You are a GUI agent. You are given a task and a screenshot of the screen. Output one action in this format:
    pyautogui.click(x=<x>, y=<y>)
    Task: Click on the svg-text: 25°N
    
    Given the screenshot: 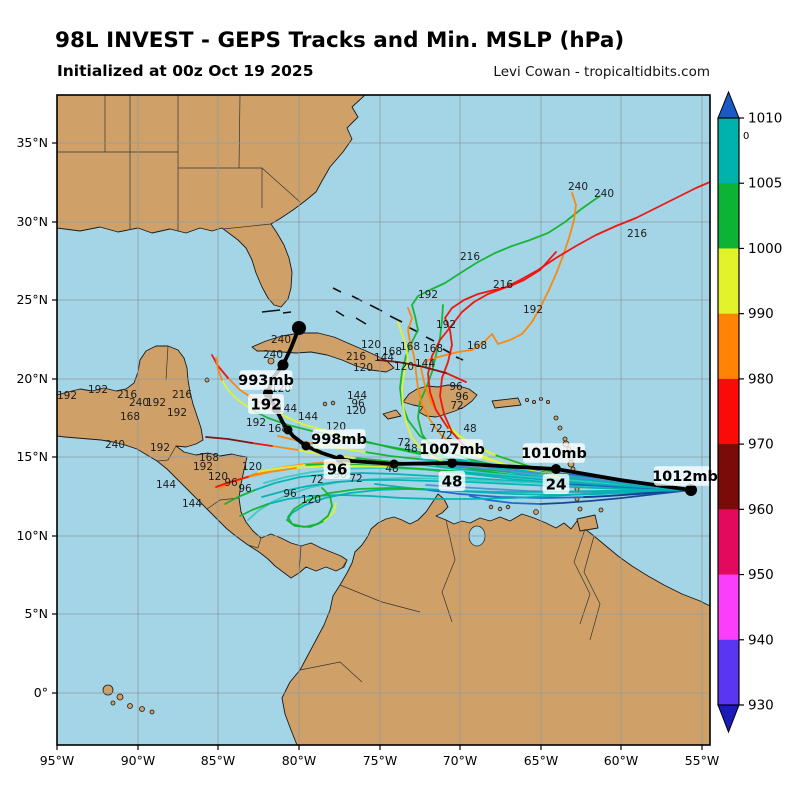 What is the action you would take?
    pyautogui.click(x=32, y=299)
    